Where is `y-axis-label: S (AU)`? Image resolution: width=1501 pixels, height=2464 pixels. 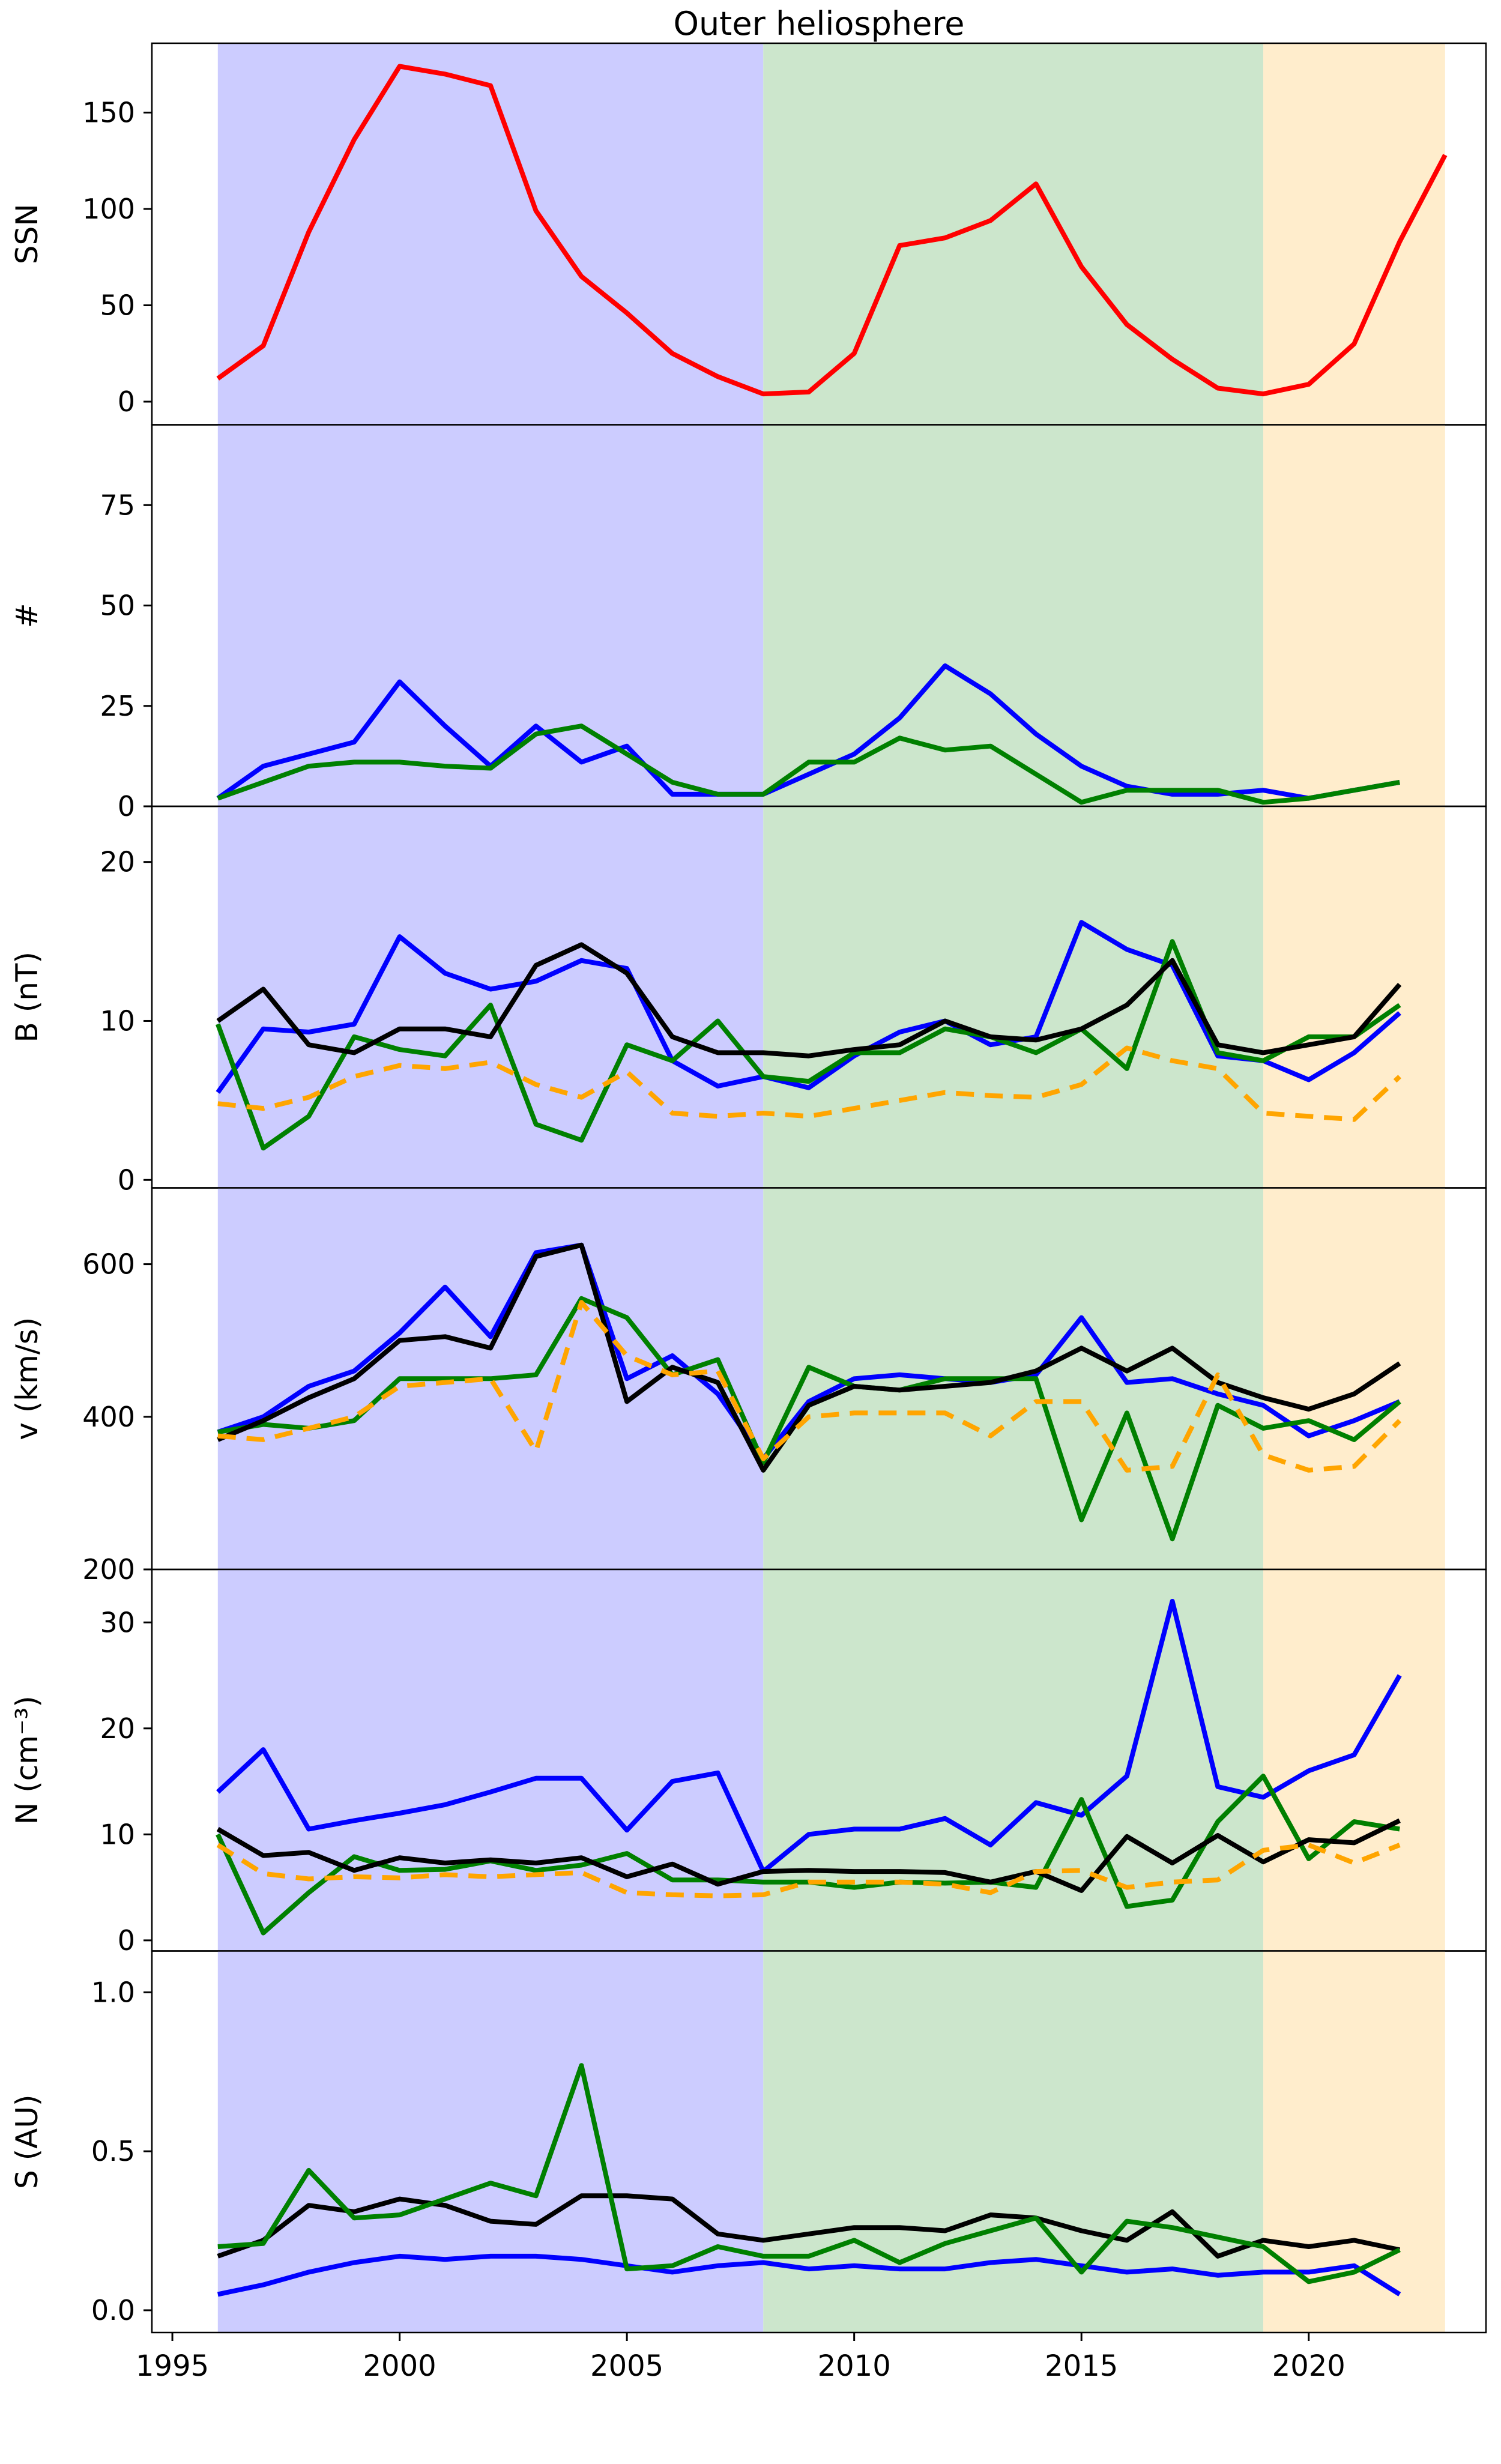
y-axis-label: S (AU) is located at coordinates (27, 2142).